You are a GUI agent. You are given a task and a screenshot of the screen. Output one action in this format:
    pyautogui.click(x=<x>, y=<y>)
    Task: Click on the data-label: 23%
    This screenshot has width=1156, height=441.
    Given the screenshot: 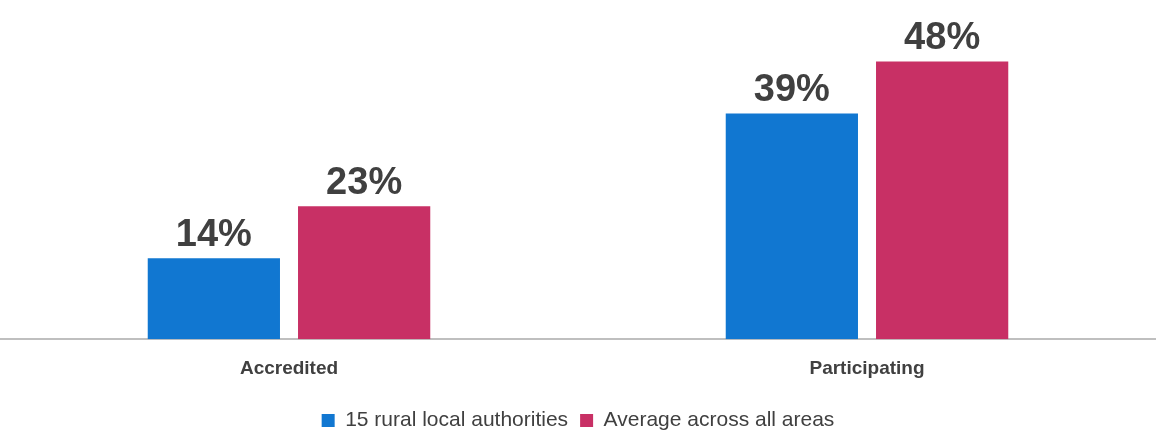 What is the action you would take?
    pyautogui.click(x=364, y=180)
    